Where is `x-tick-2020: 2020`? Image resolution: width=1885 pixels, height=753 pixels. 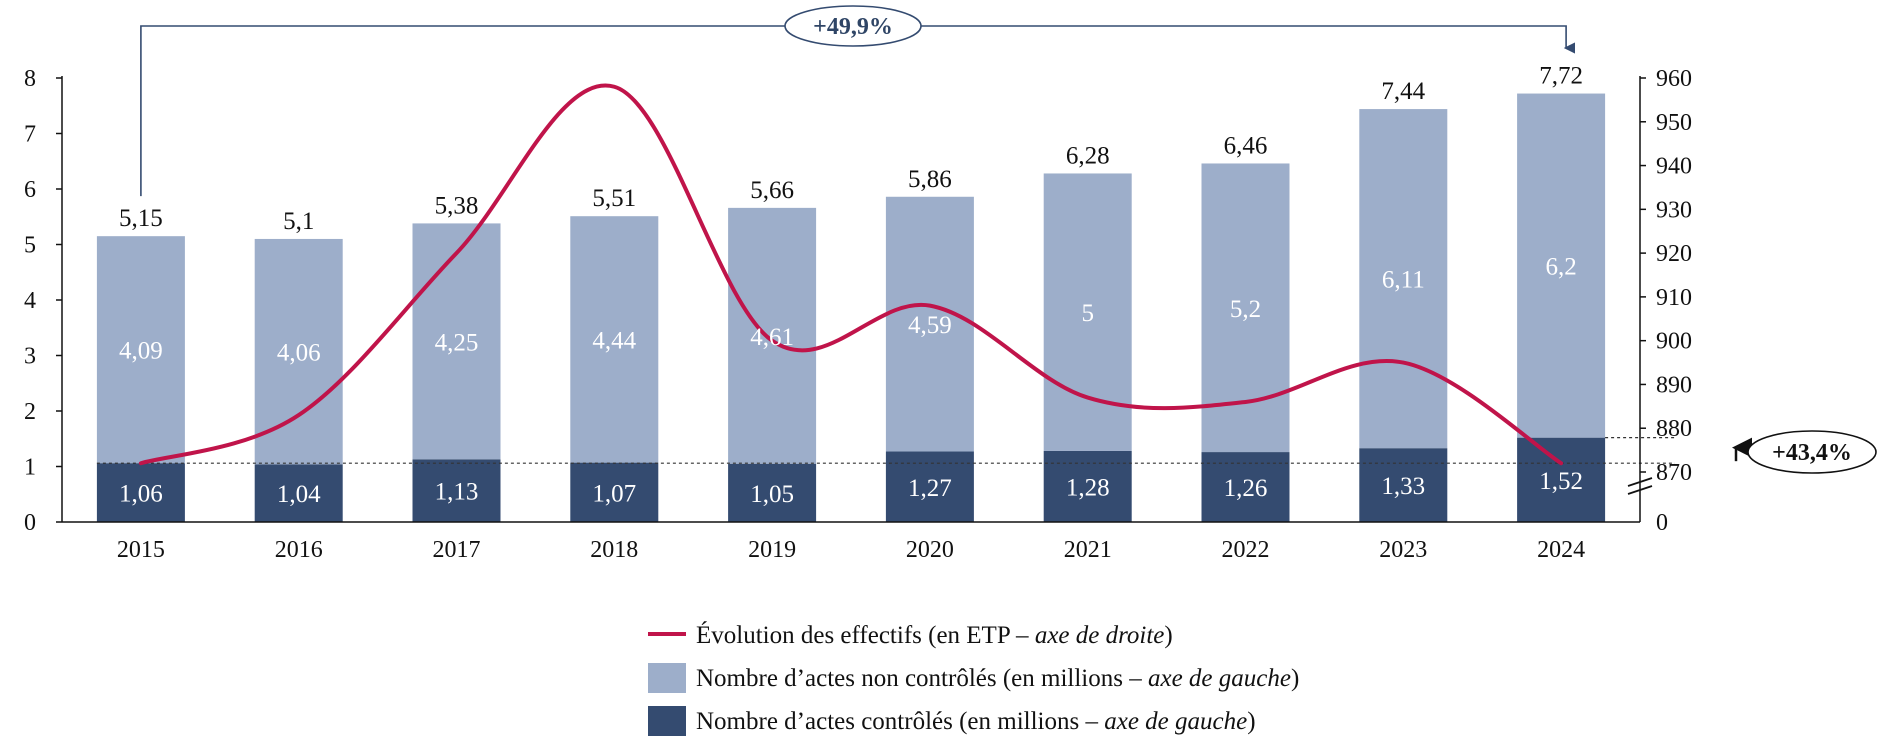 x-tick-2020: 2020 is located at coordinates (930, 550).